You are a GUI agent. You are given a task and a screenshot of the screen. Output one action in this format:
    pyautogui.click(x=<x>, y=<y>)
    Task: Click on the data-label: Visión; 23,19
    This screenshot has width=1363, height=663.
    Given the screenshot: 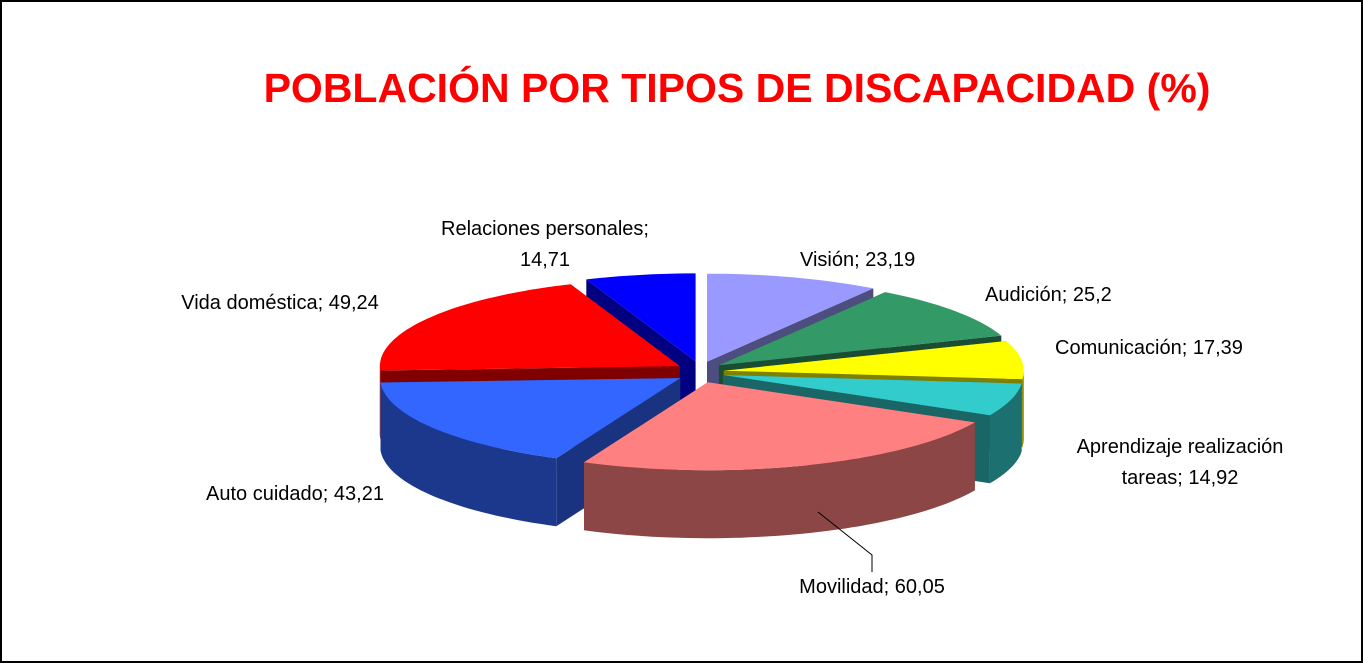 What is the action you would take?
    pyautogui.click(x=857, y=260)
    